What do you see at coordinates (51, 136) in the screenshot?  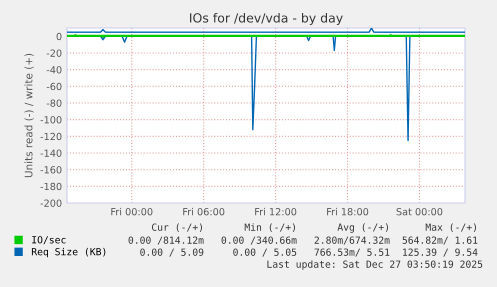 I see `y-tick-label: -120` at bounding box center [51, 136].